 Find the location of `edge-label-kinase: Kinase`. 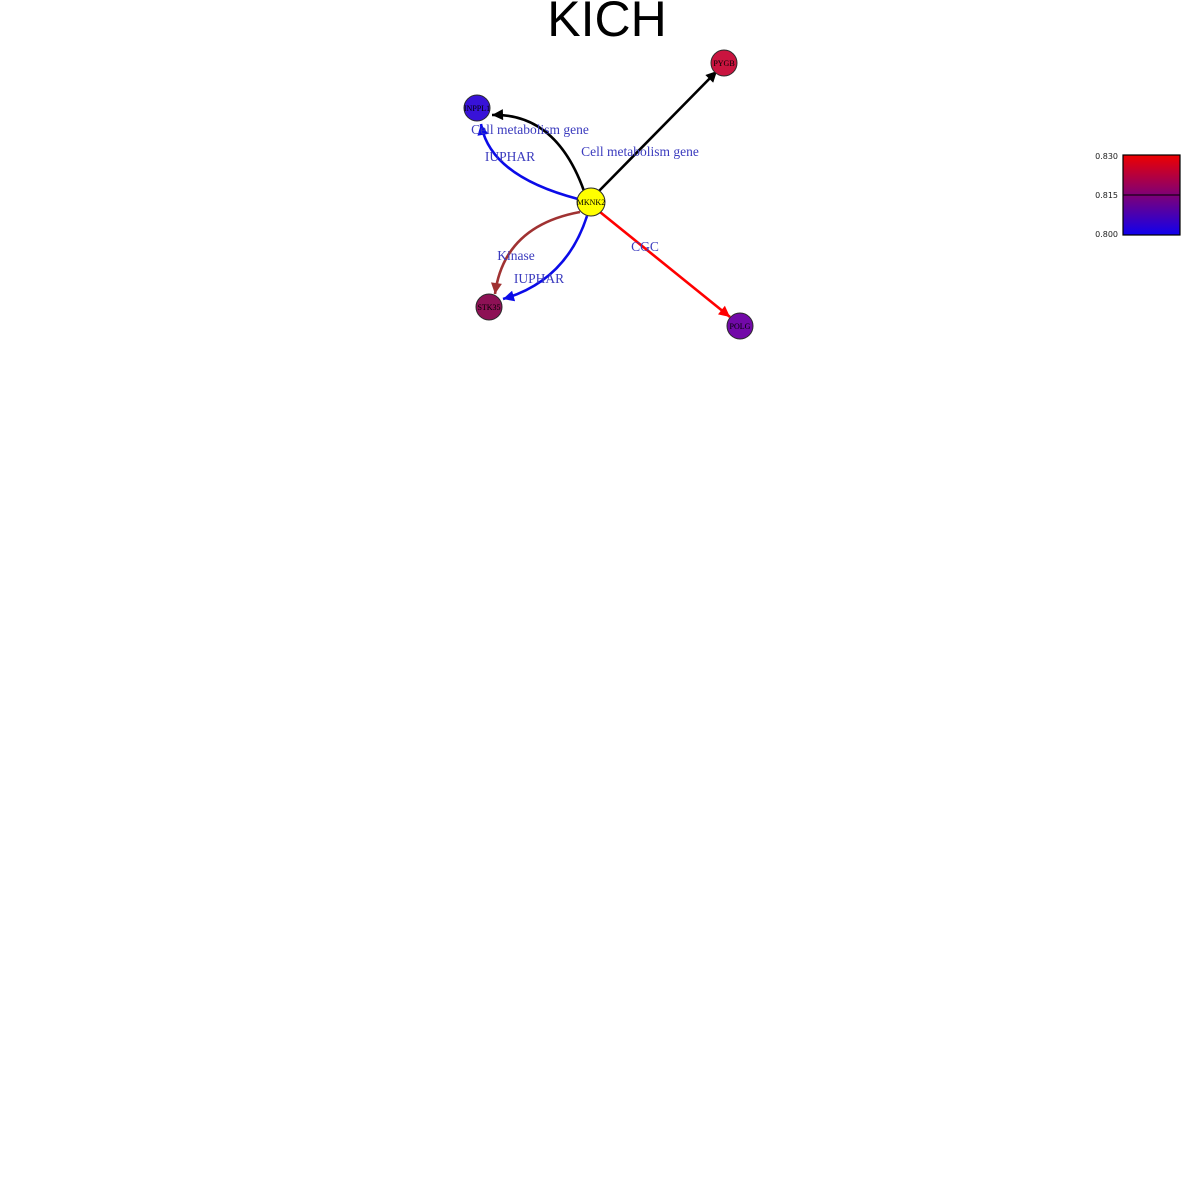

edge-label-kinase: Kinase is located at coordinates (516, 255).